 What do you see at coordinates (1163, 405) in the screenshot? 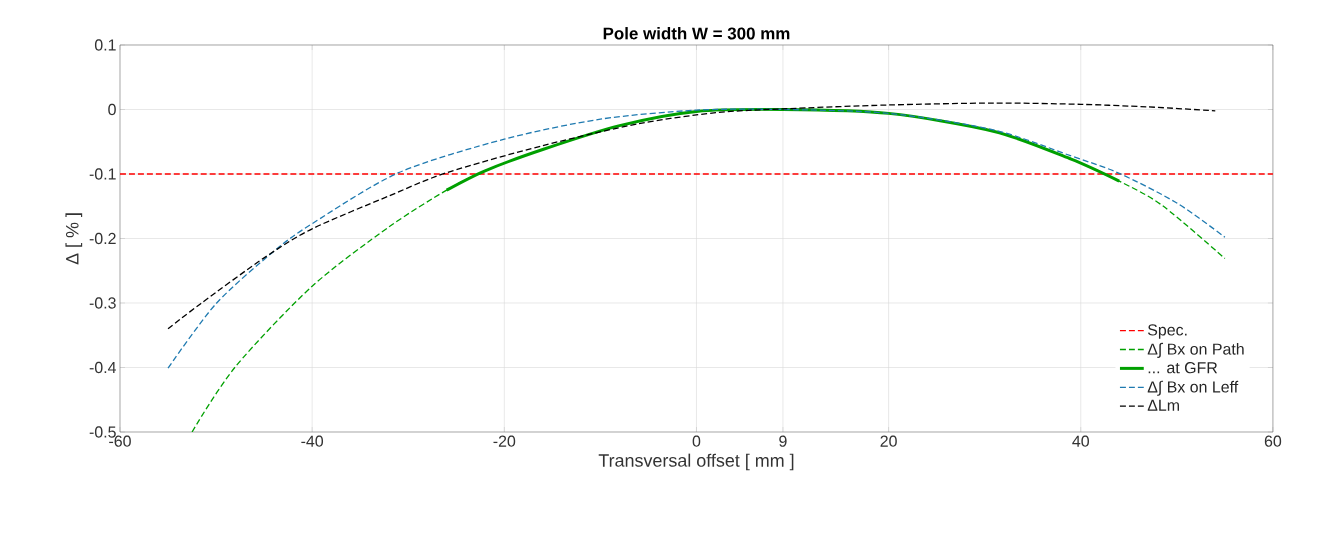
I see `legend-label: ΔLm` at bounding box center [1163, 405].